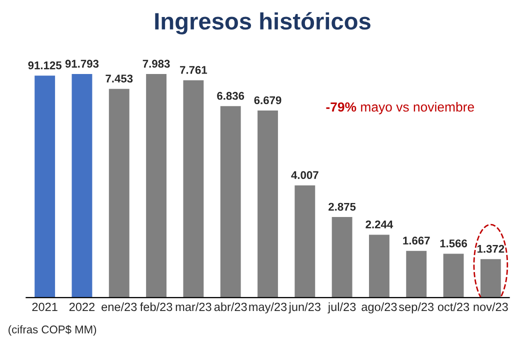 The image size is (525, 346). What do you see at coordinates (230, 96) in the screenshot?
I see `data-label: 6.836` at bounding box center [230, 96].